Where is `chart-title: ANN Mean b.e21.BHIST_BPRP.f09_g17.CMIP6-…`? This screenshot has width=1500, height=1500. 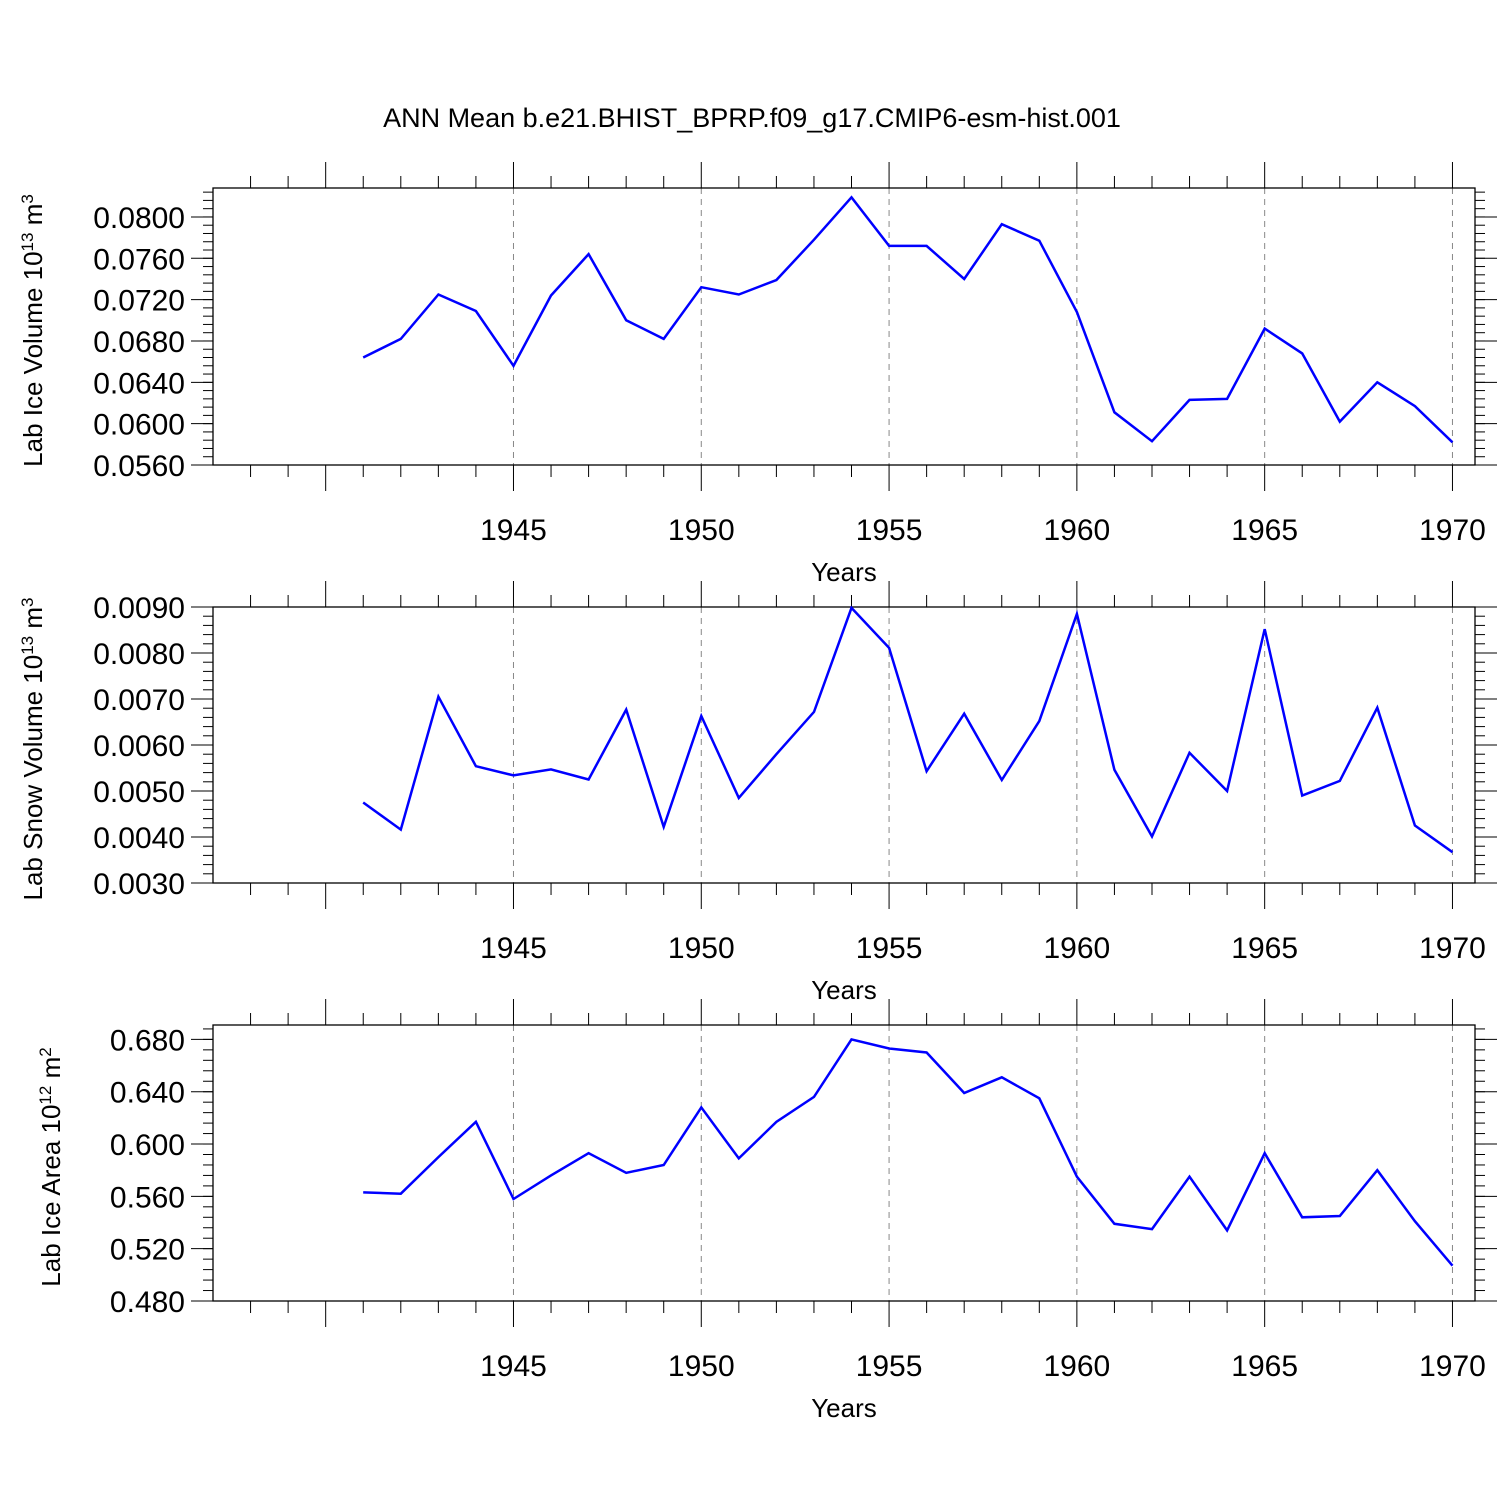
chart-title: ANN Mean b.e21.BHIST_BPRP.f09_g17.CMIP6-… is located at coordinates (752, 118).